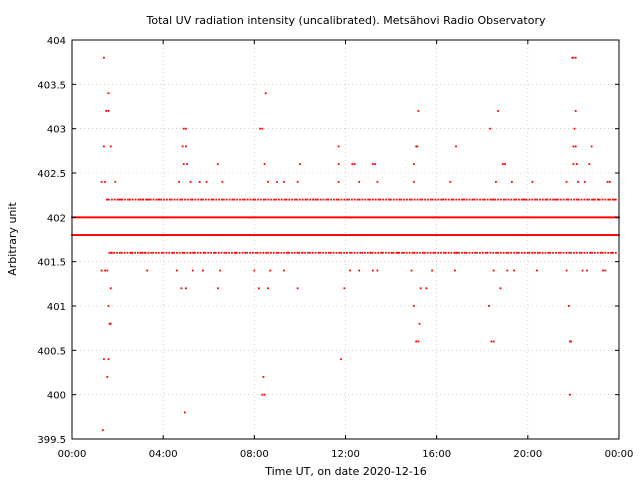 Image resolution: width=640 pixels, height=480 pixels. Describe the element at coordinates (345, 454) in the screenshot. I see `x-tick-label: 12:00` at that location.